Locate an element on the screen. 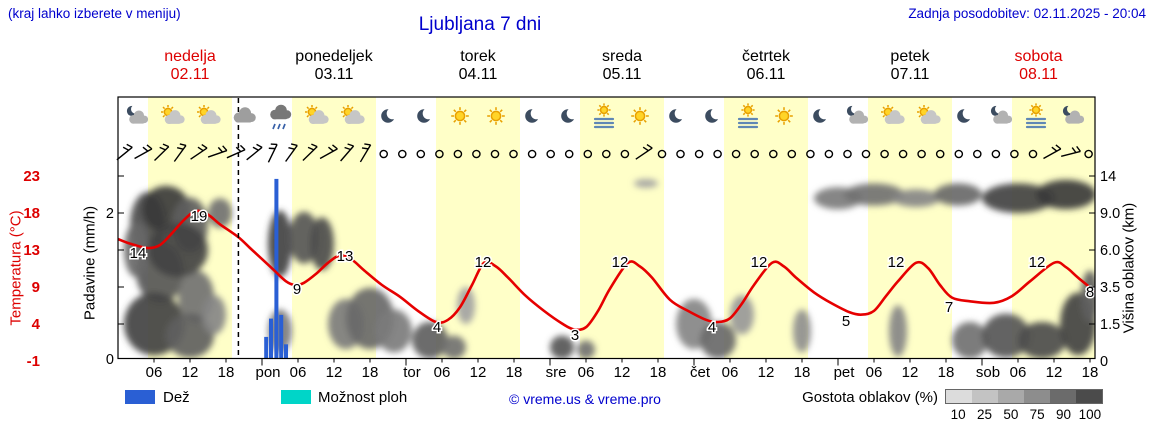 The width and height of the screenshot is (1152, 443). day-date: 08.11 is located at coordinates (1038, 74).